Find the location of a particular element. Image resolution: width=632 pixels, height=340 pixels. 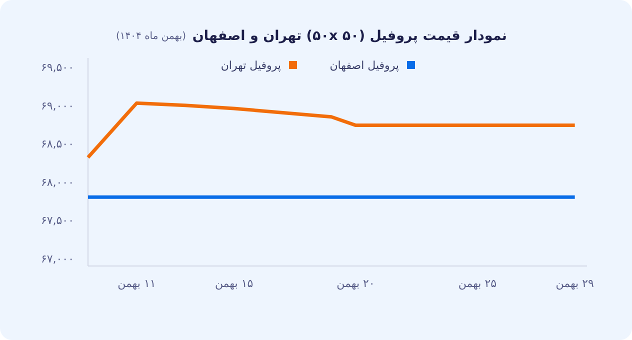

y-tick-label: ۶۸,۰۰۰ is located at coordinates (57, 182).